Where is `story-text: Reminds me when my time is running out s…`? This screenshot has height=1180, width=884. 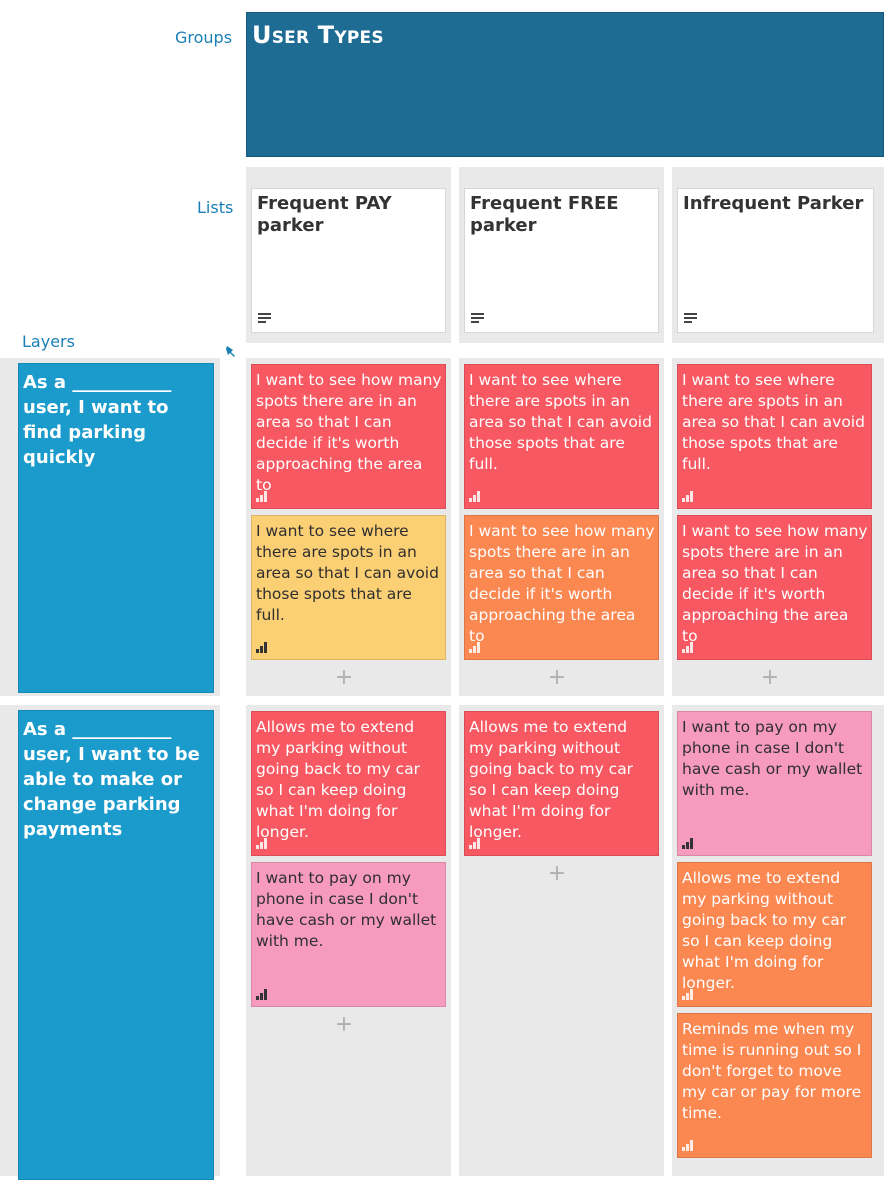
story-text: Reminds me when my time is running out s… is located at coordinates (772, 1071).